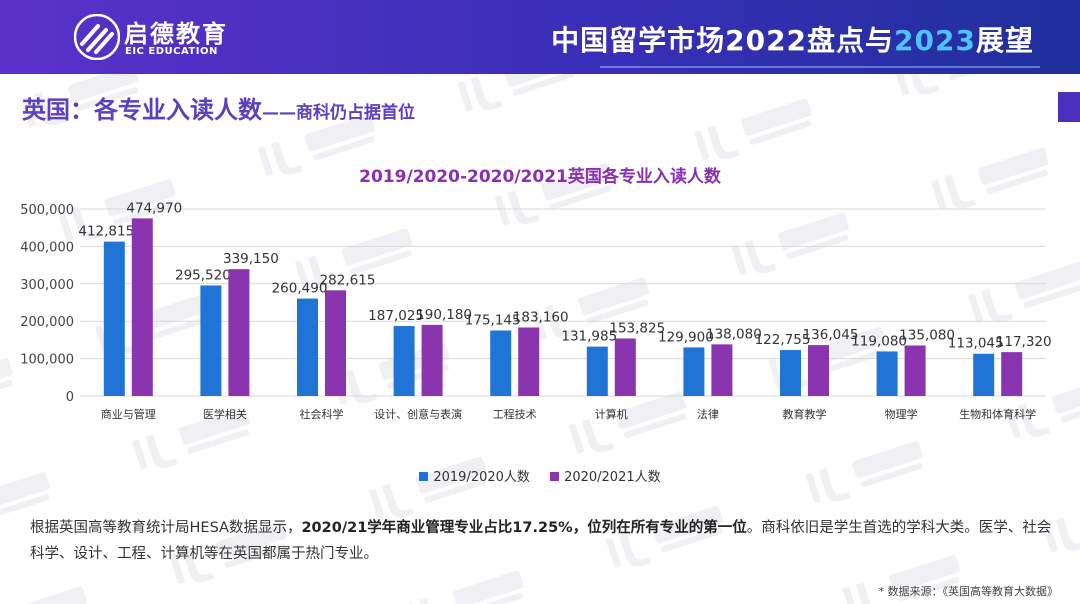 This screenshot has height=604, width=1080. What do you see at coordinates (515, 414) in the screenshot?
I see `x-tick-label: 工程技术` at bounding box center [515, 414].